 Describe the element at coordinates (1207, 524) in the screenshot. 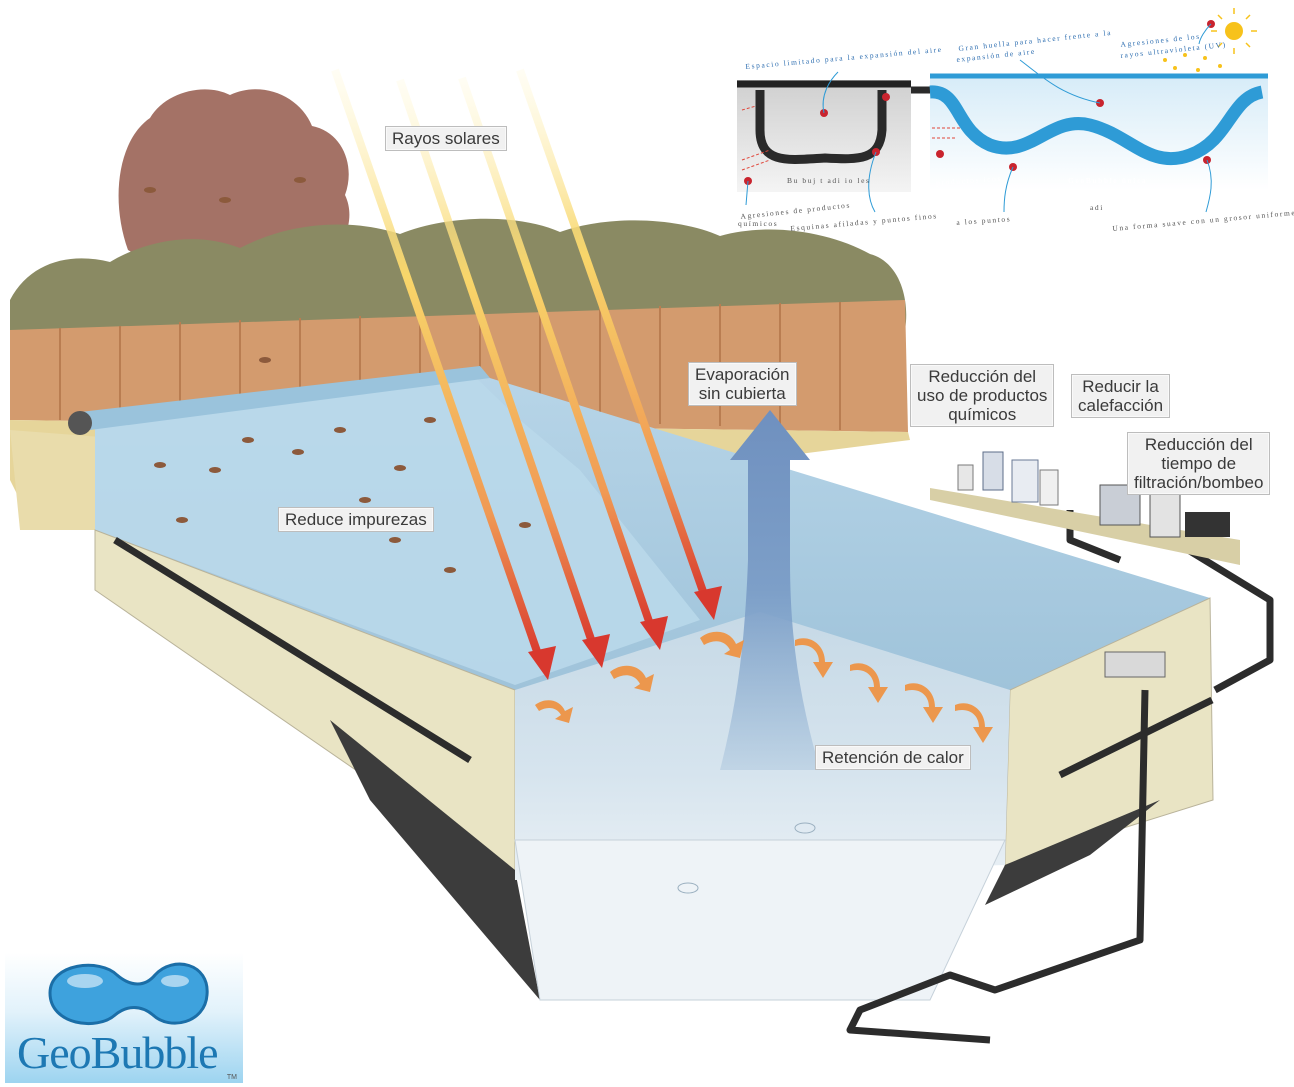

I see `motor` at that location.